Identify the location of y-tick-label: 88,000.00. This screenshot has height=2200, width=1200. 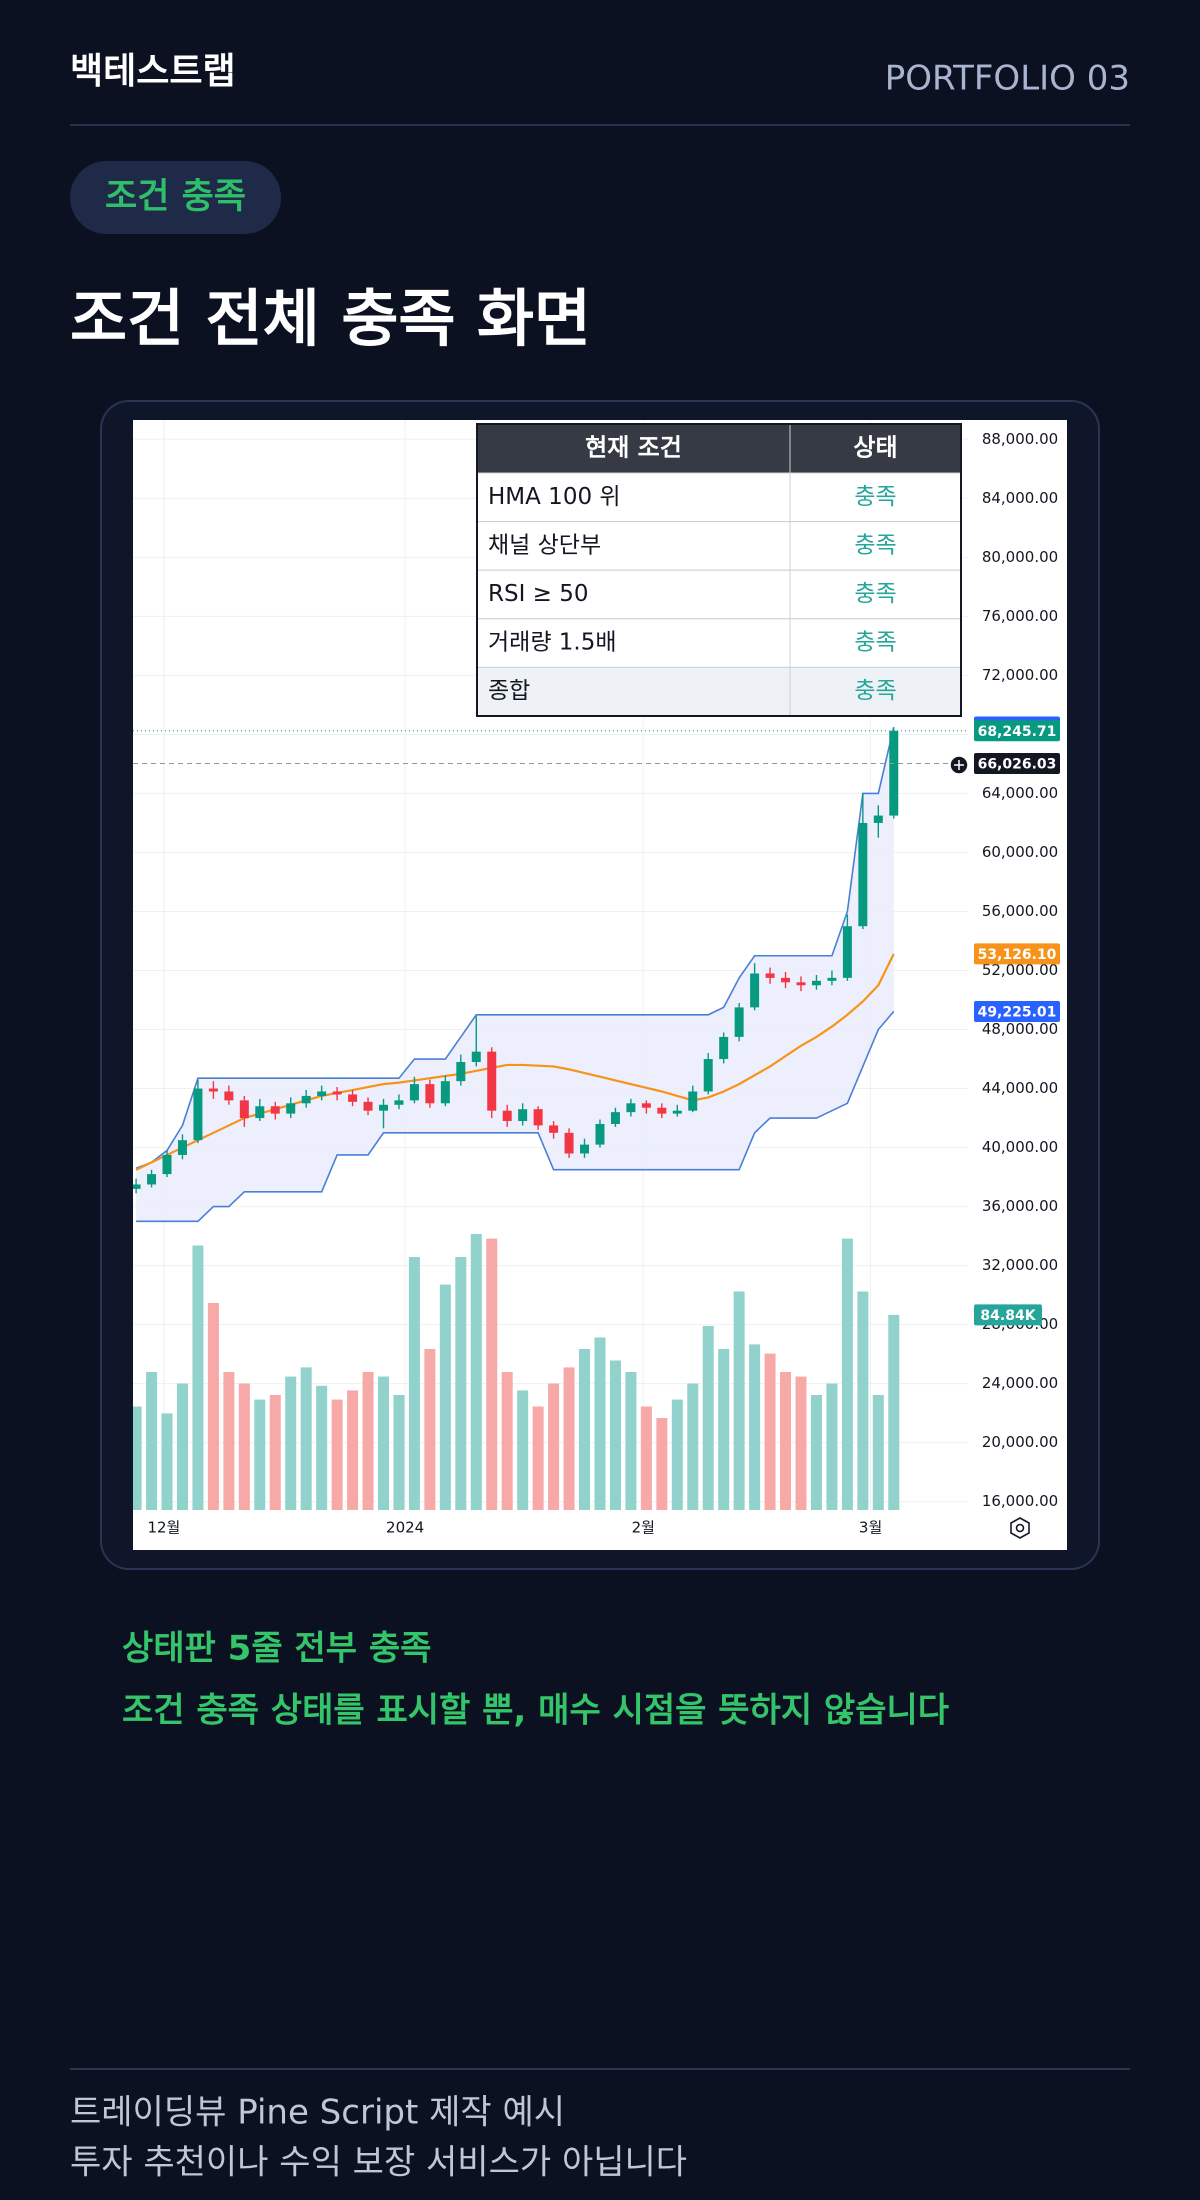
(1020, 439).